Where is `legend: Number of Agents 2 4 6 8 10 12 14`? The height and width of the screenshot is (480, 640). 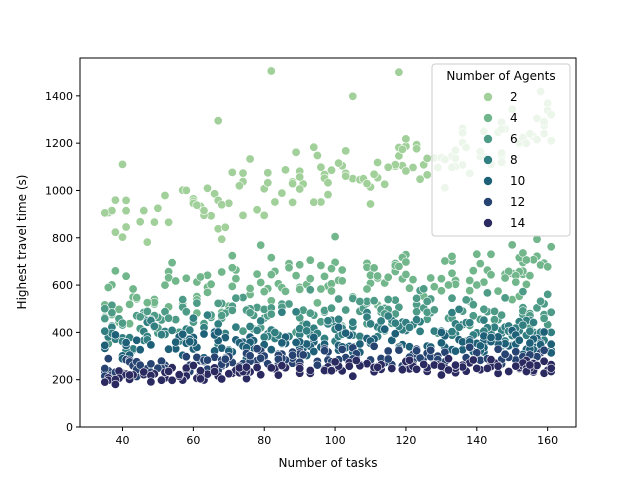
legend: Number of Agents 2 4 6 8 10 12 14 is located at coordinates (501, 150).